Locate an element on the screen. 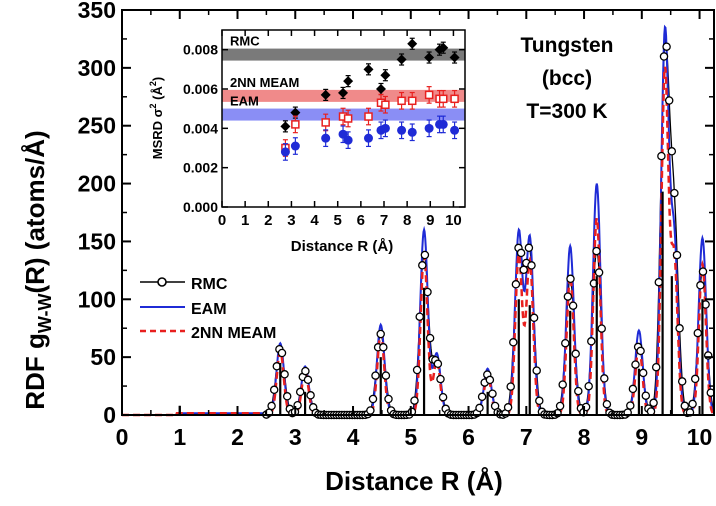  x-tick-label: 2 is located at coordinates (237, 437).